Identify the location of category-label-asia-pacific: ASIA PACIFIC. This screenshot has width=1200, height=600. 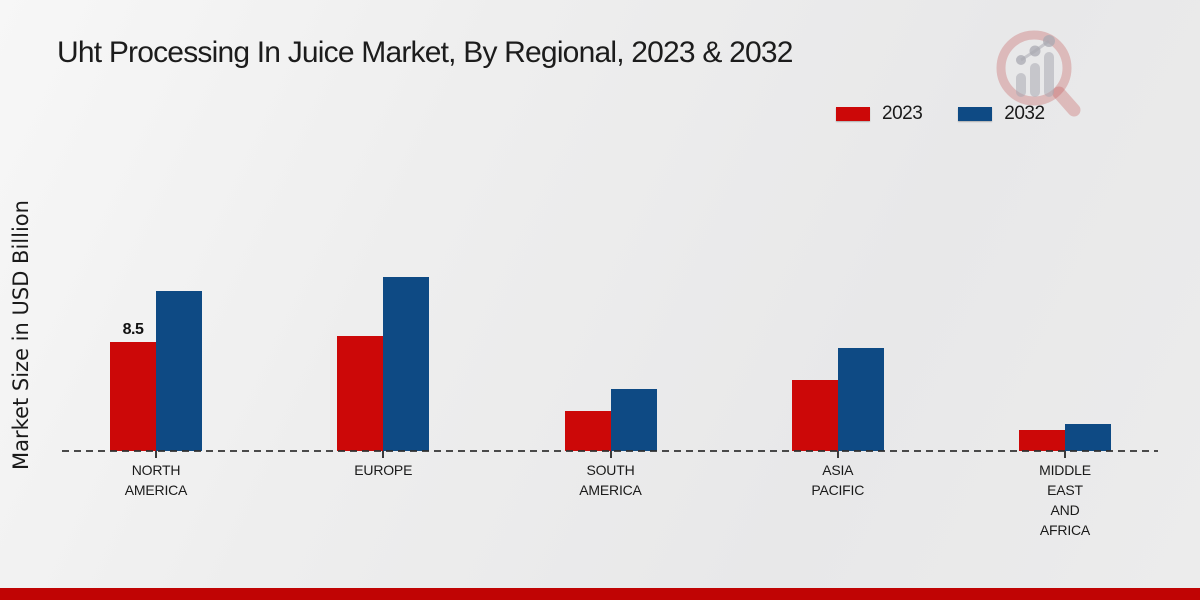
(838, 480).